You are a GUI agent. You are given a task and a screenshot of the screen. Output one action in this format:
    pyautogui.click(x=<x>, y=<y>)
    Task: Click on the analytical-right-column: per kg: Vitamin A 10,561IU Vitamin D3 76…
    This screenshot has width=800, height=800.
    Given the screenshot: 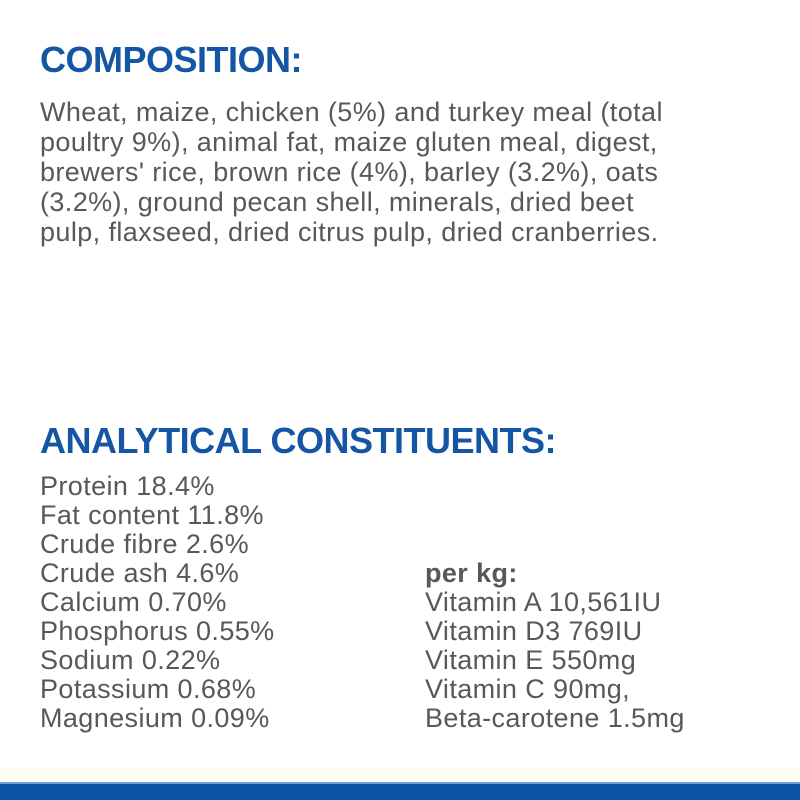 What is the action you would take?
    pyautogui.click(x=555, y=646)
    